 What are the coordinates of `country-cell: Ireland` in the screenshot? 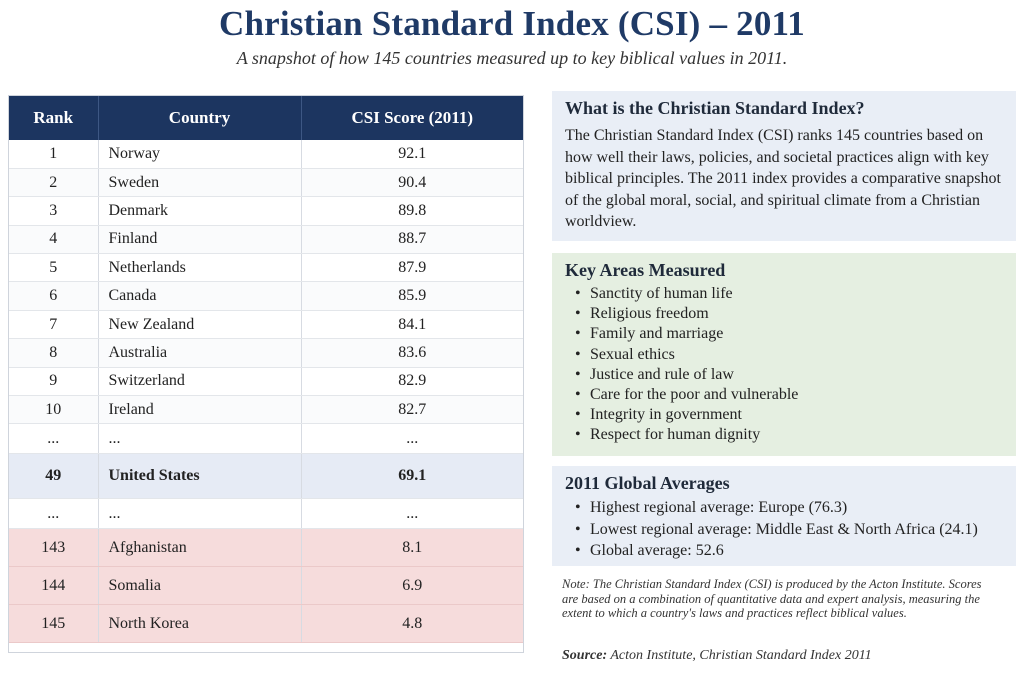 It's located at (200, 410).